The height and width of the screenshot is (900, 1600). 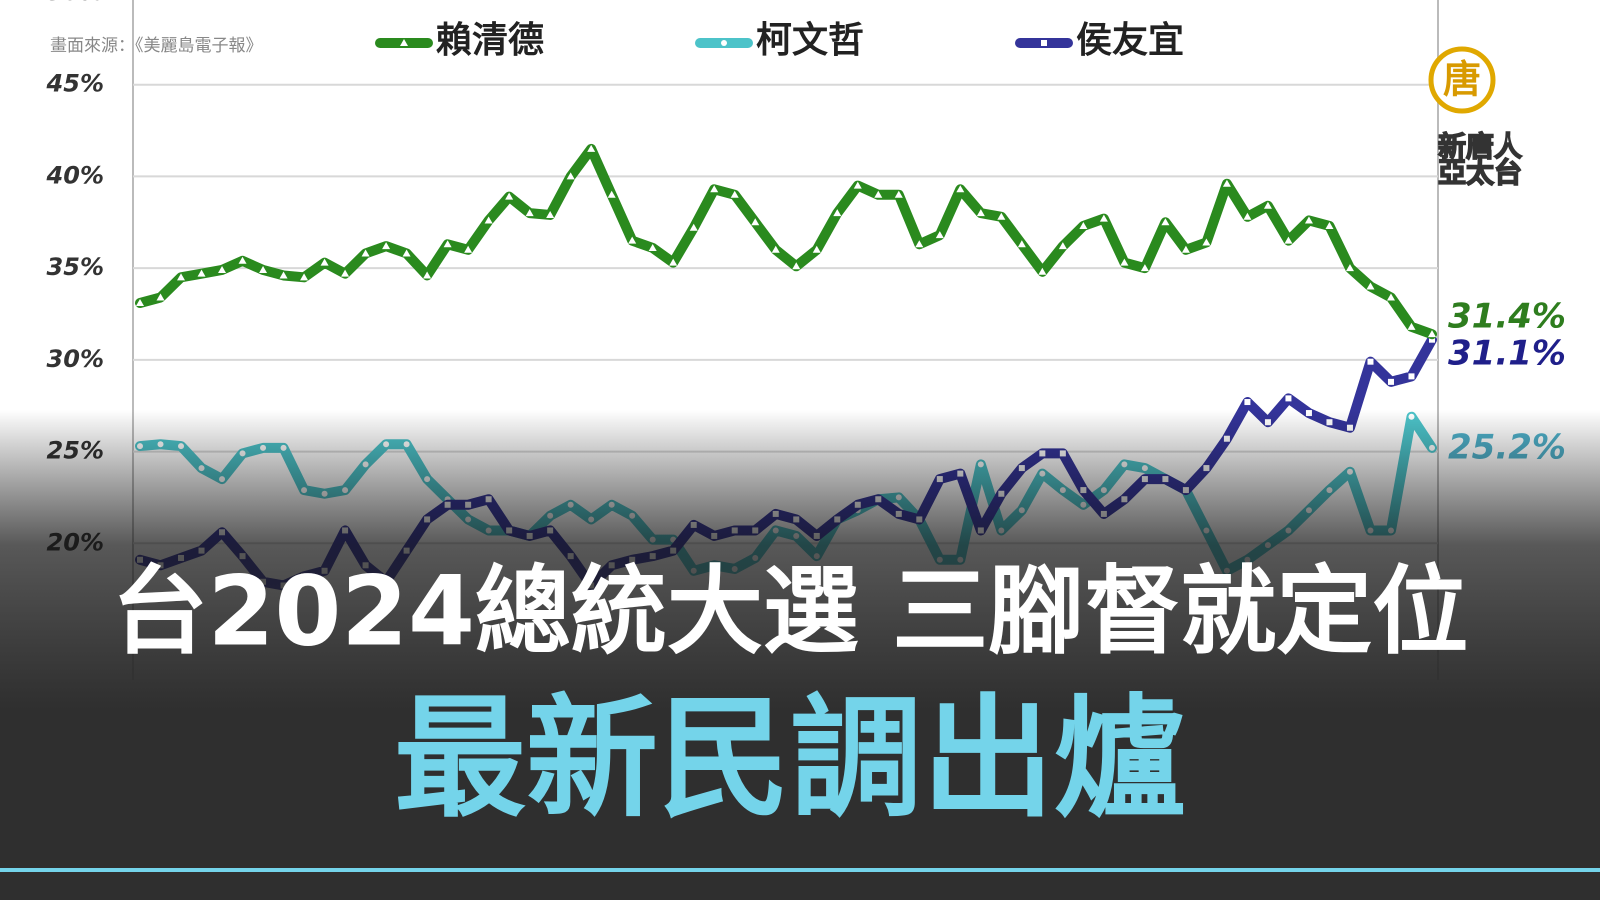 I want to click on source: 畫面來源：《美麗島電子報》, so click(x=156, y=46).